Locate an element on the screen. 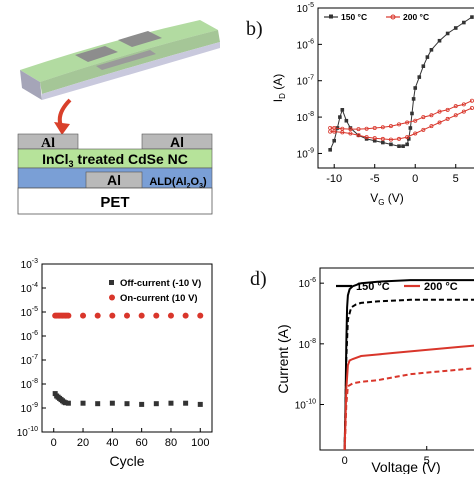 This screenshot has width=474, height=479. x-tick-label: 20 is located at coordinates (83, 443).